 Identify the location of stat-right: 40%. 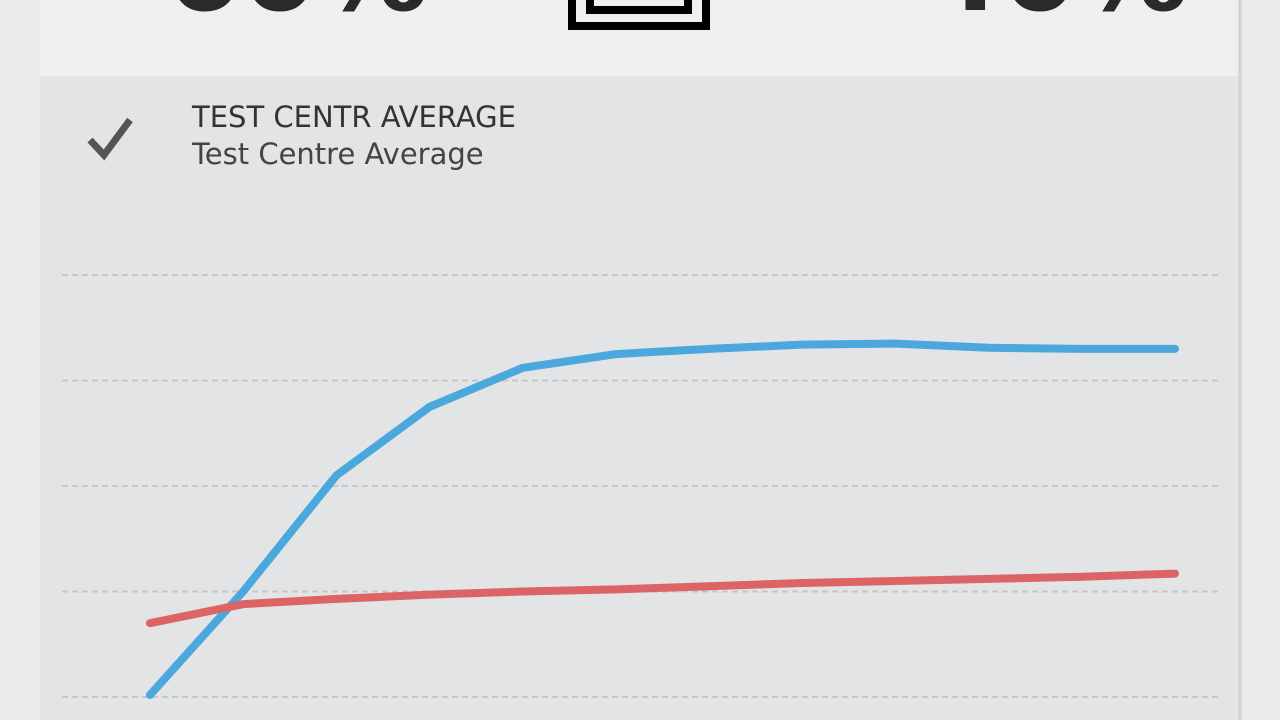
(1056, 18).